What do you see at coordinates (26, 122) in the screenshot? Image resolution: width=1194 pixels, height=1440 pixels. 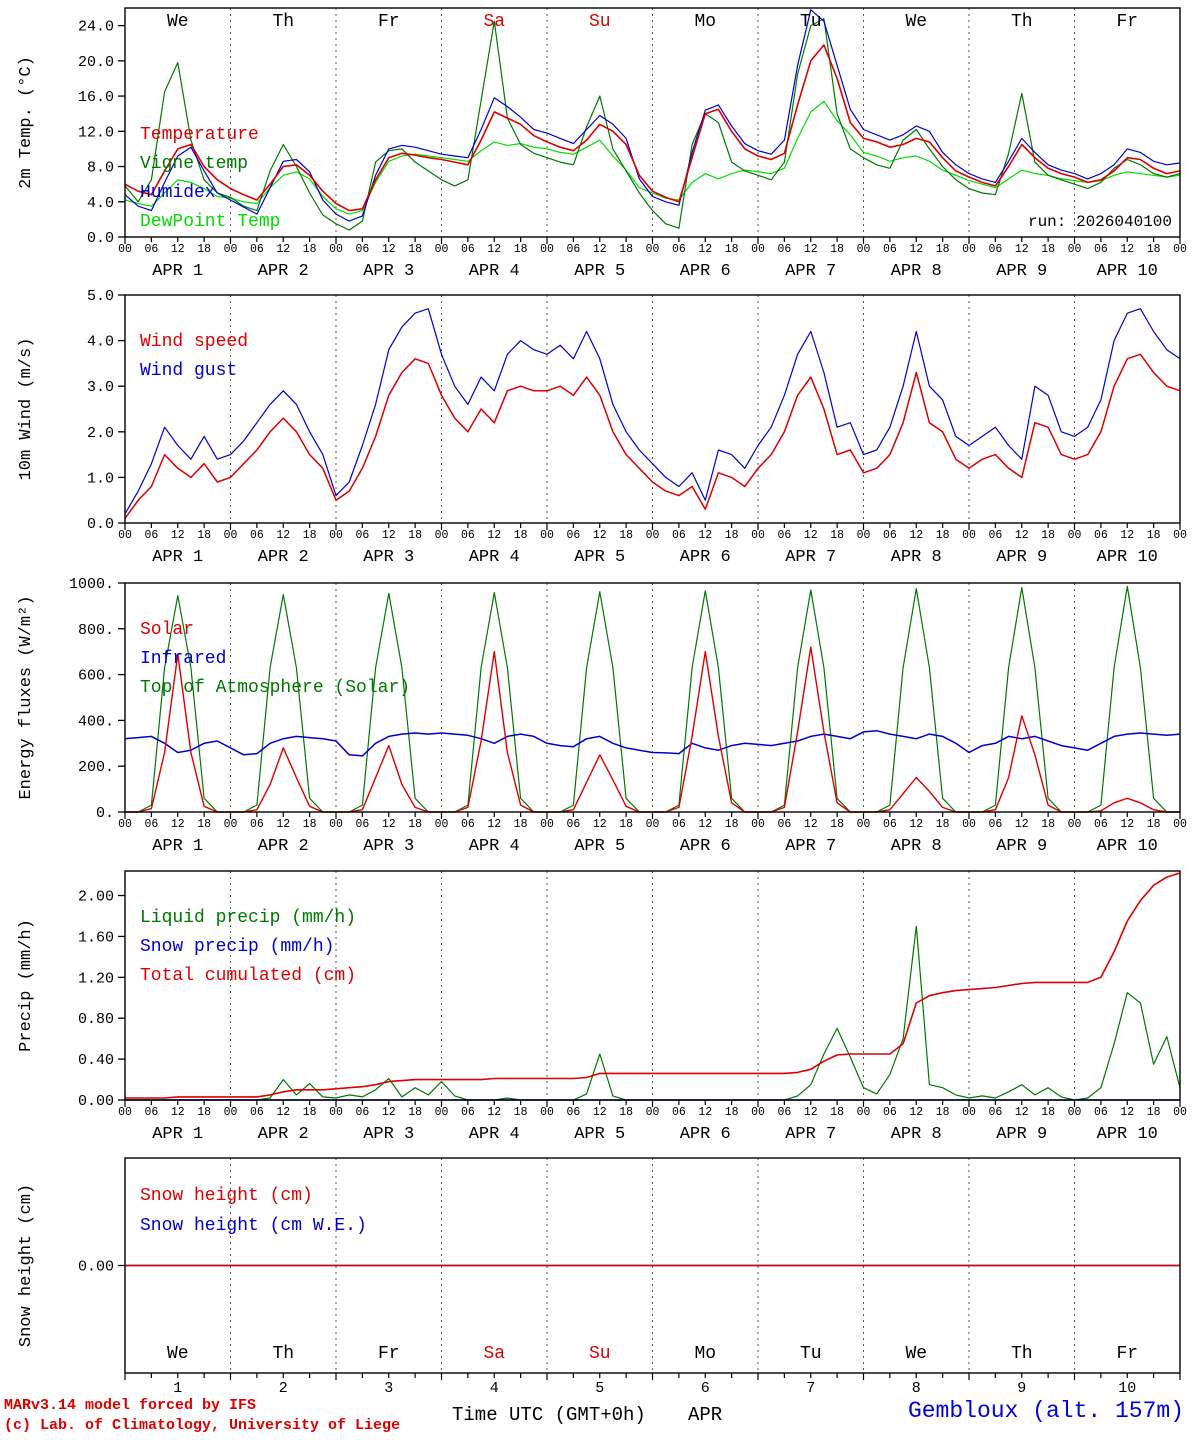 I see `y-axis-title: 2m Temp. (°C)` at bounding box center [26, 122].